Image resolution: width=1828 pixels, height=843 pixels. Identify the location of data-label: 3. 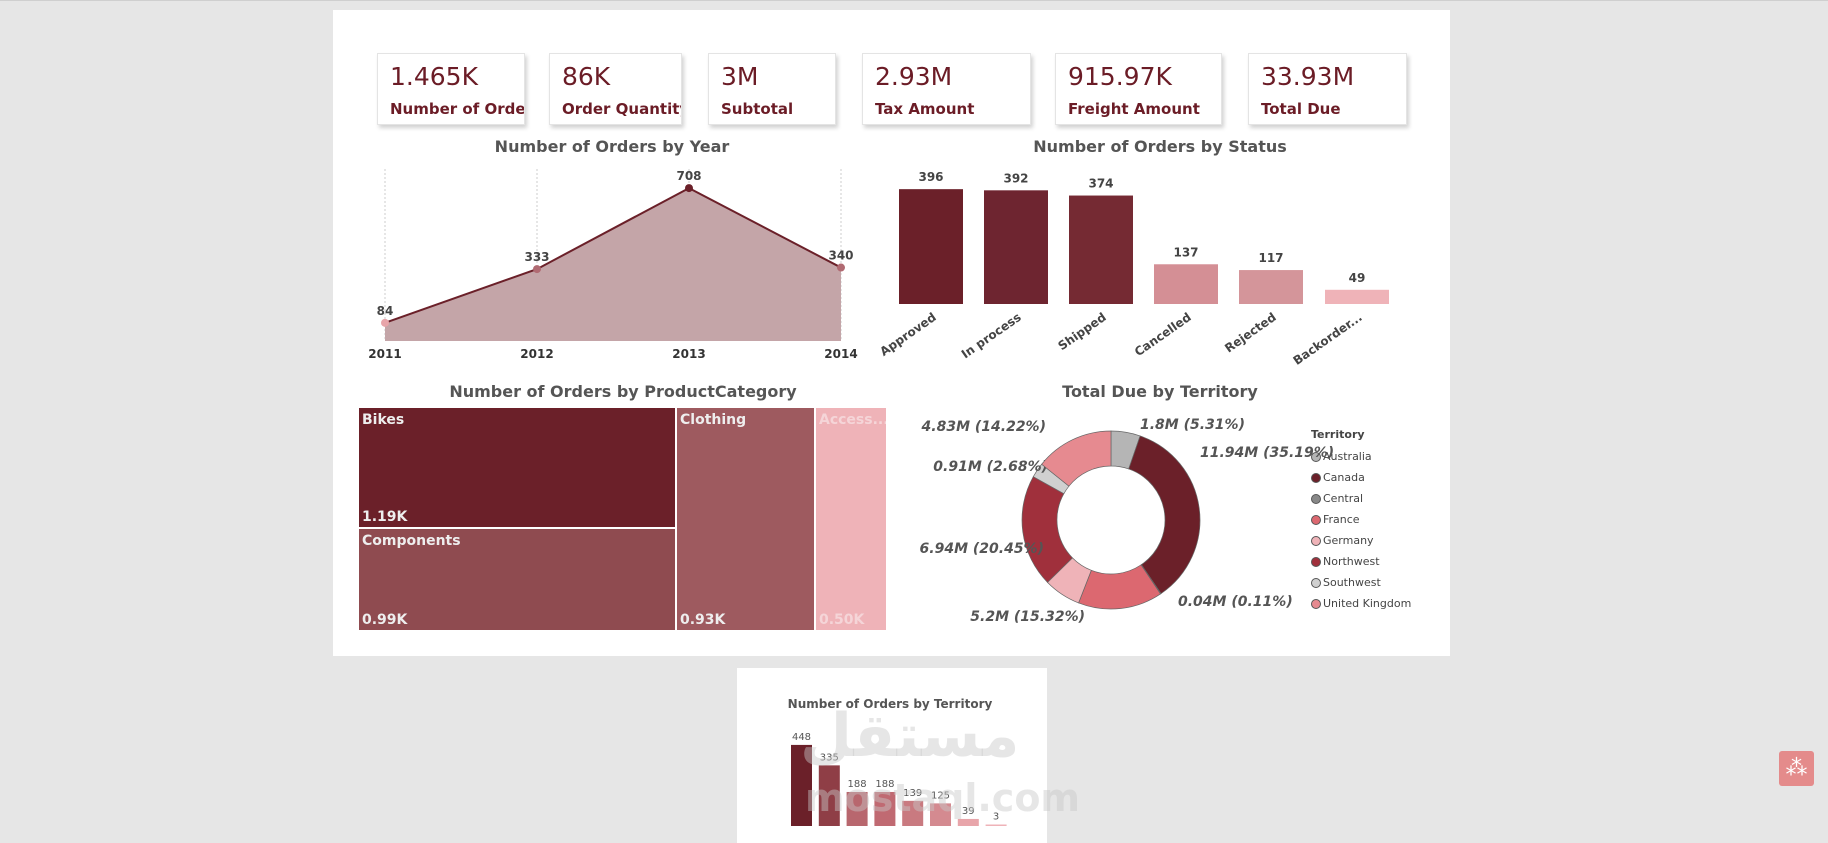
(996, 817).